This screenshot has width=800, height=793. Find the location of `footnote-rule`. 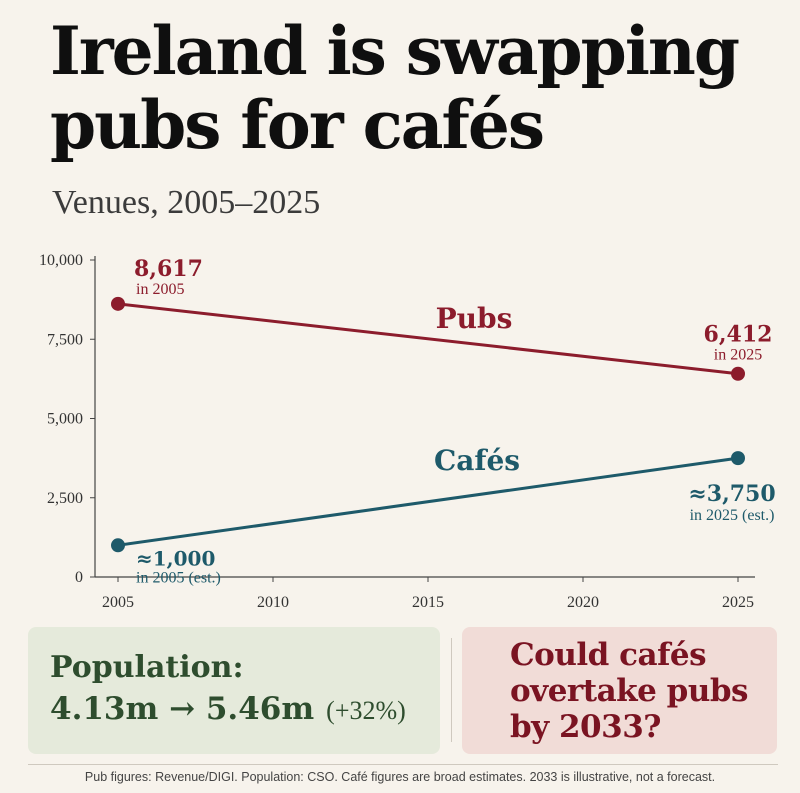

footnote-rule is located at coordinates (403, 764).